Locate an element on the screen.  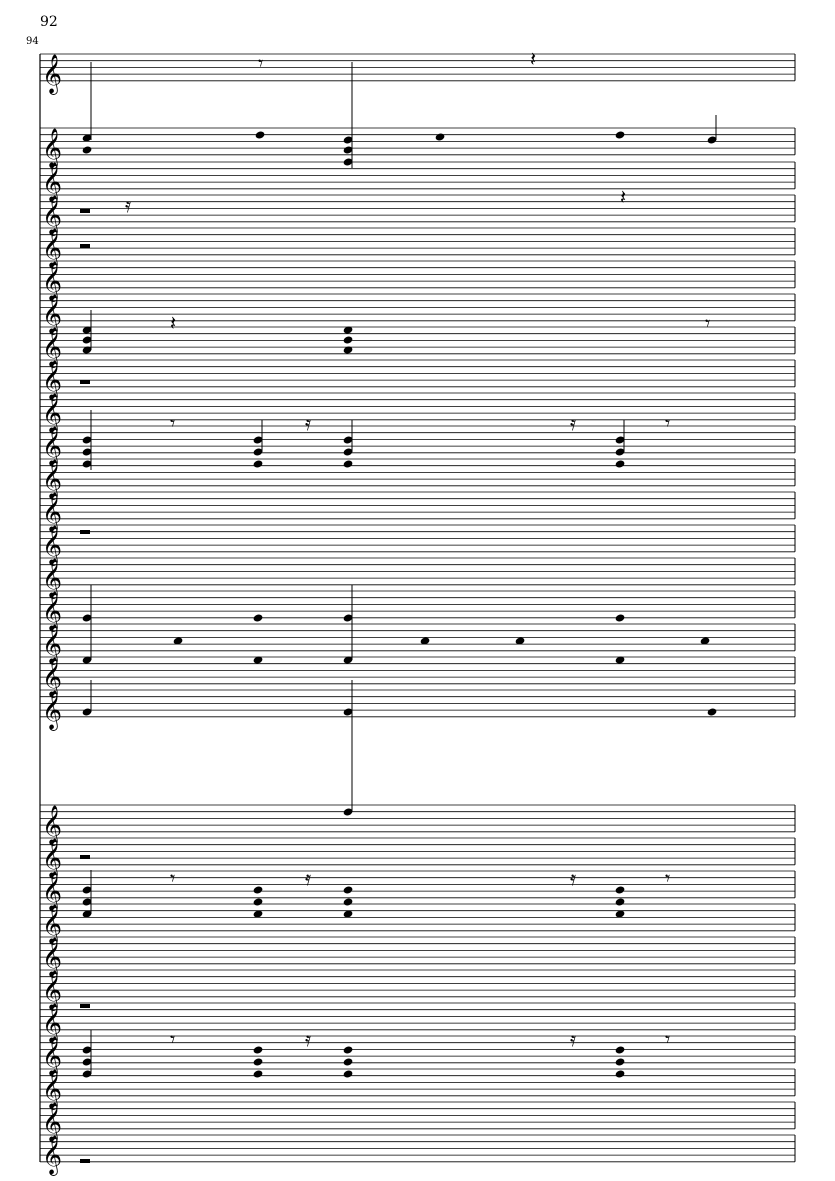
rest-icon: 𝄽 is located at coordinates (623, 197).